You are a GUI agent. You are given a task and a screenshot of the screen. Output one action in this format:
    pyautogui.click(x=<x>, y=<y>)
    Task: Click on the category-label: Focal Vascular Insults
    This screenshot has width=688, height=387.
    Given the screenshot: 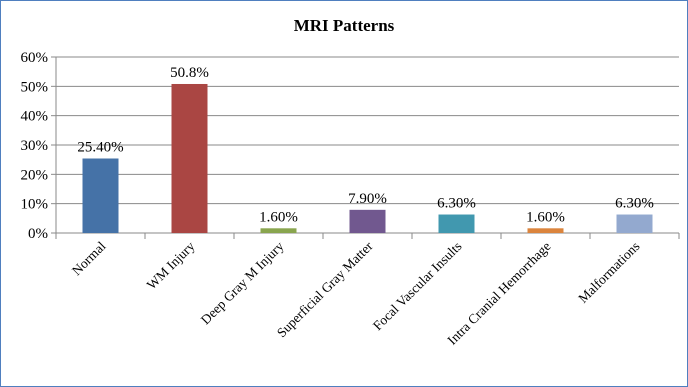 What is the action you would take?
    pyautogui.click(x=417, y=286)
    